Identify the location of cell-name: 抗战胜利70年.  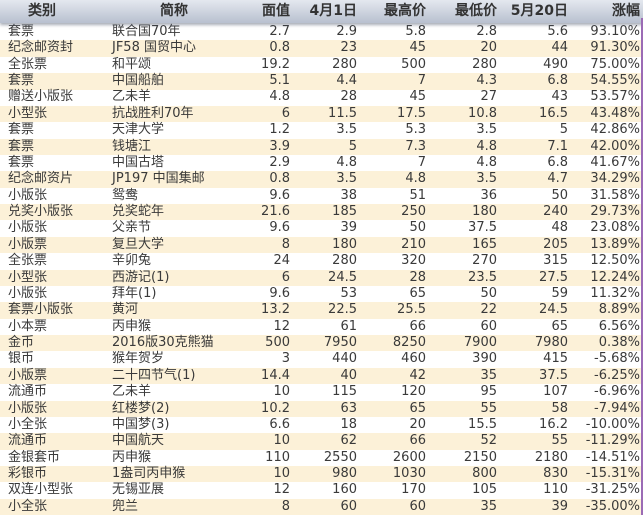
(153, 113).